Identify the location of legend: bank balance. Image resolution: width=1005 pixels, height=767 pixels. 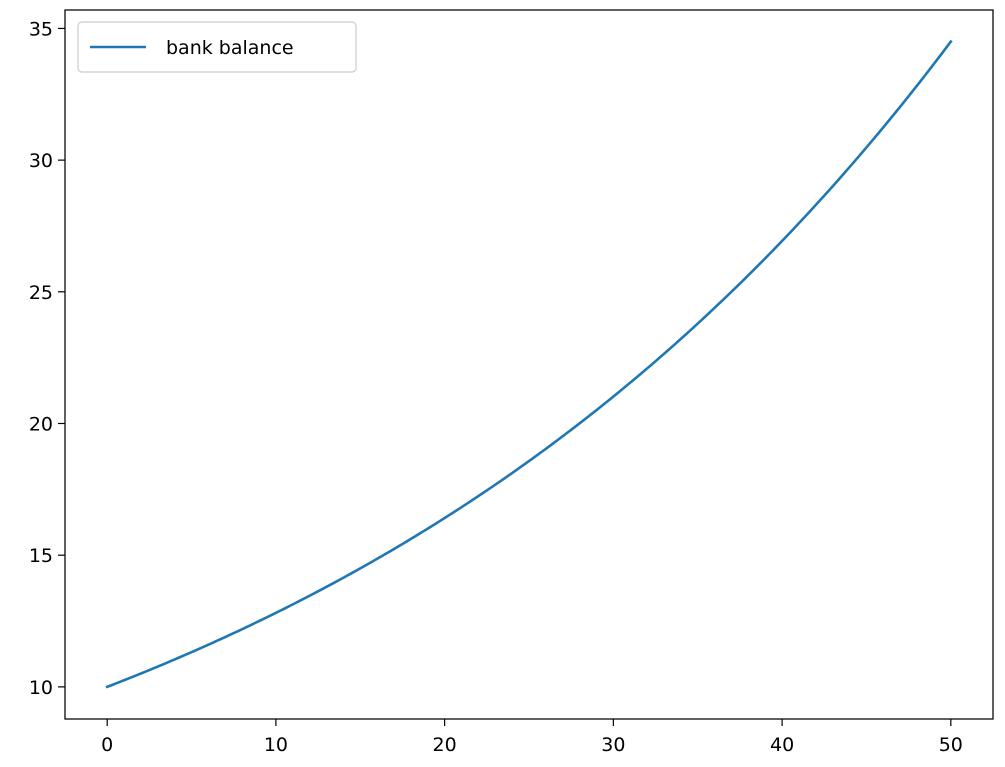
(217, 47).